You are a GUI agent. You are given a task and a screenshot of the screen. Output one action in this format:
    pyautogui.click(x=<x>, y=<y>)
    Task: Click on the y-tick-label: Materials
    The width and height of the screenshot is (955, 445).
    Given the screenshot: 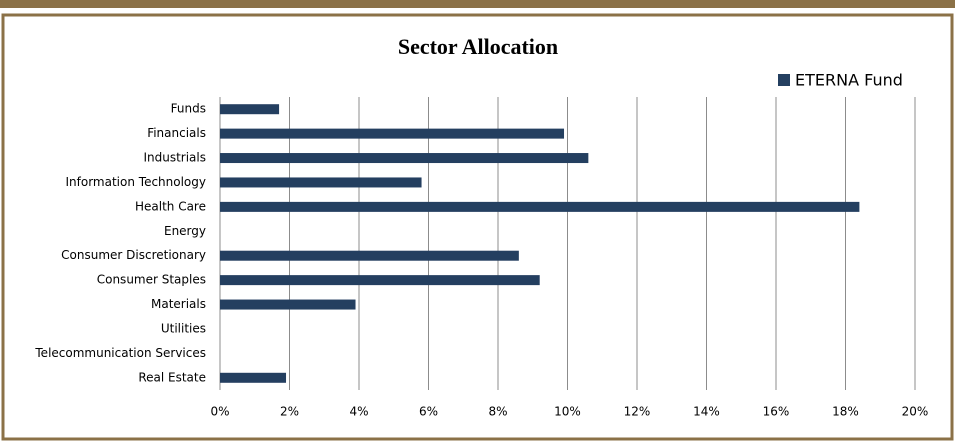 What is the action you would take?
    pyautogui.click(x=178, y=304)
    